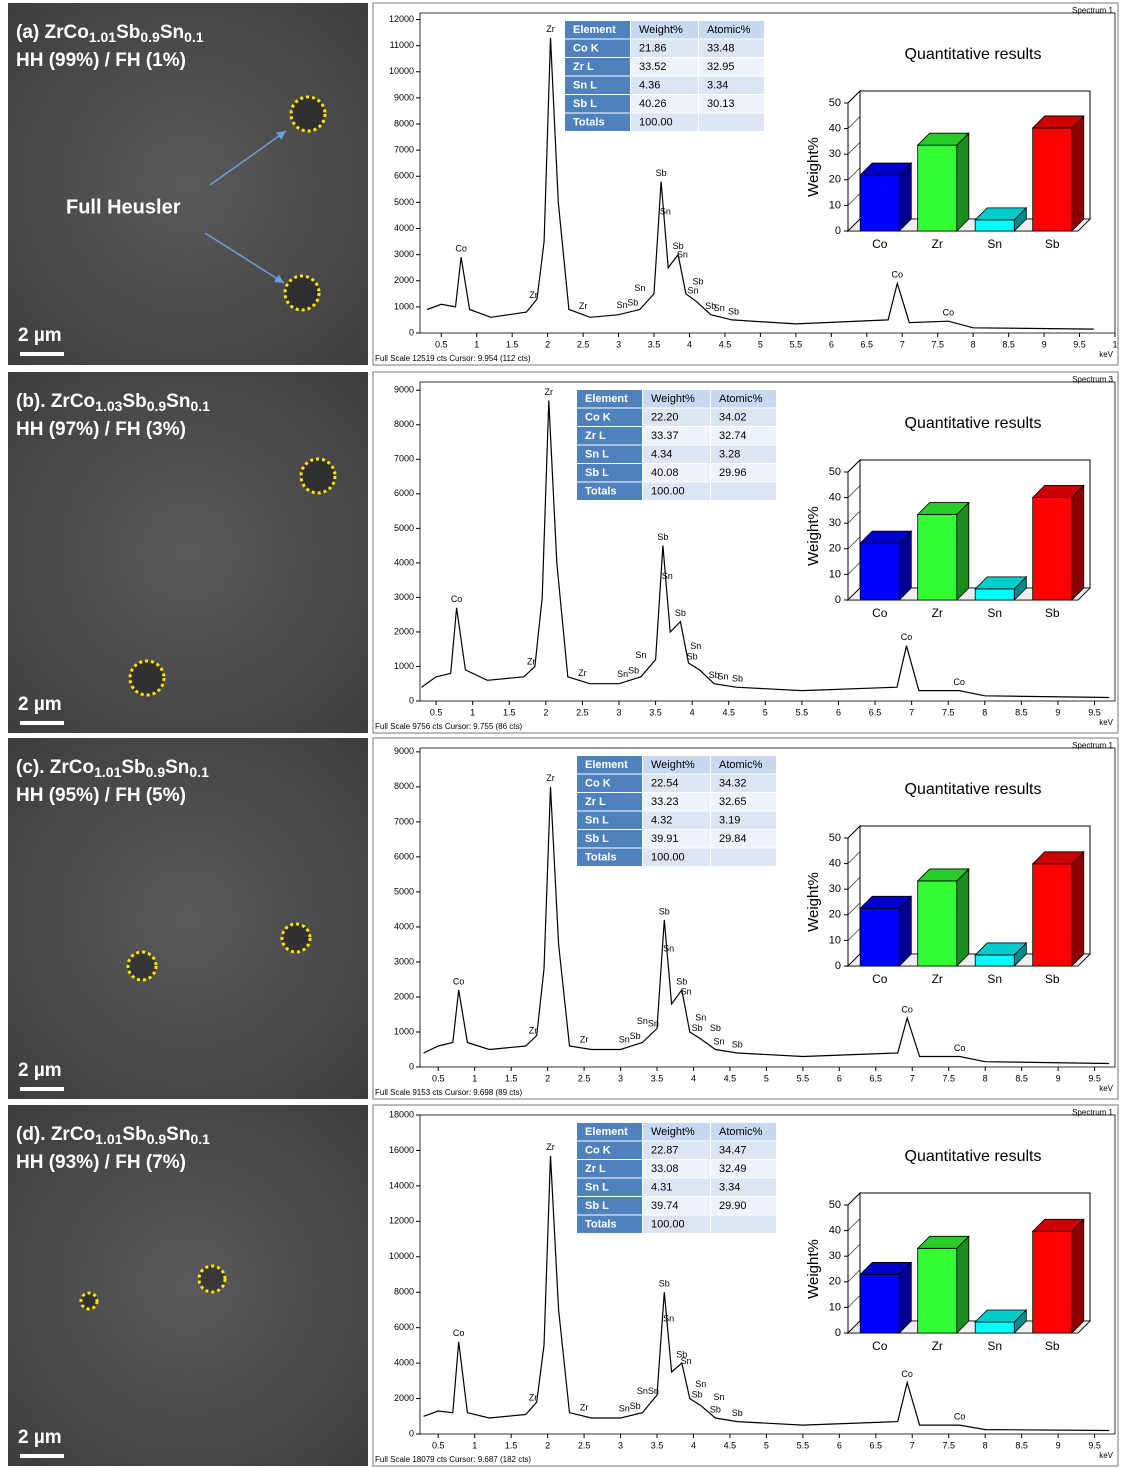 Image resolution: width=1122 pixels, height=1468 pixels. What do you see at coordinates (912, 1445) in the screenshot?
I see `x-tick-label: 7` at bounding box center [912, 1445].